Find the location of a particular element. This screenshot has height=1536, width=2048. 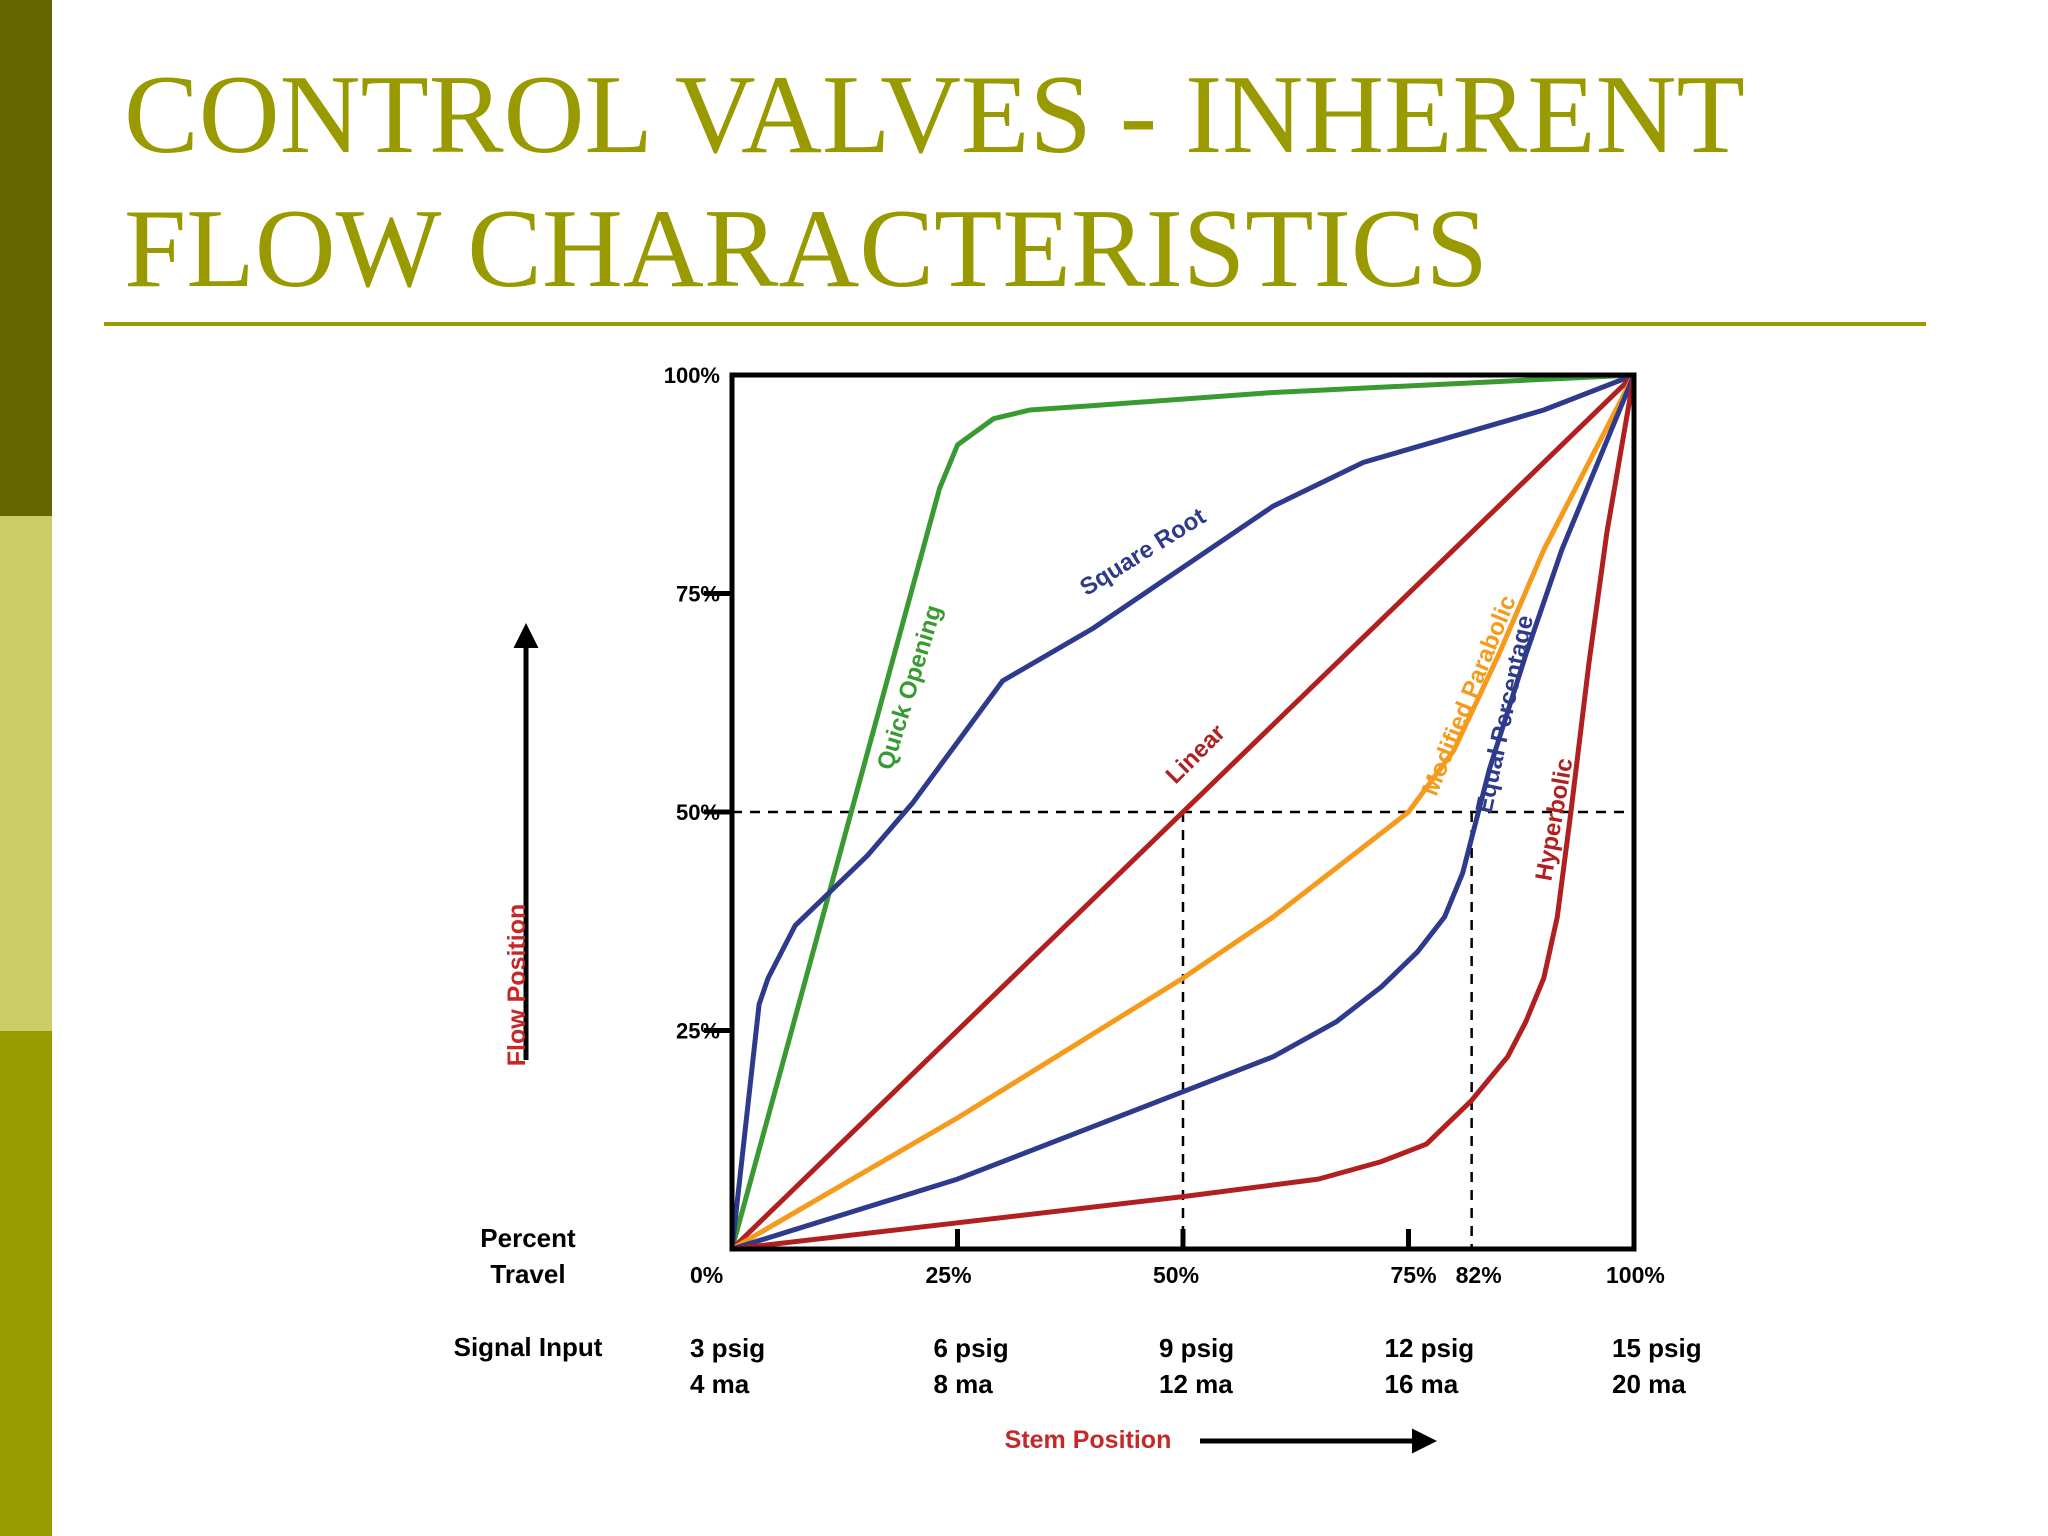

percent-travel-label-line1: Percent is located at coordinates (528, 1238).